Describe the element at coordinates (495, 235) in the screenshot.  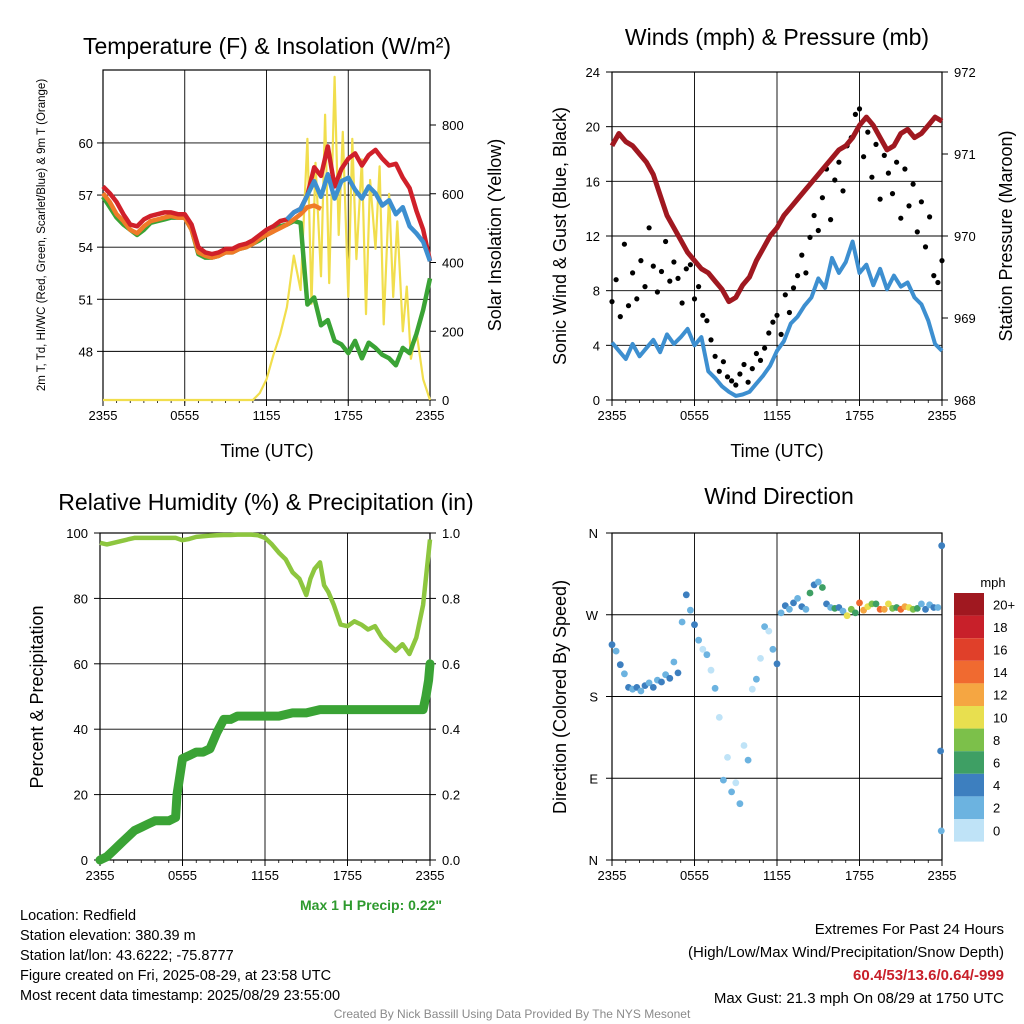
I see `insolation-ylabel: Solar Insolation (Yellow)` at that location.